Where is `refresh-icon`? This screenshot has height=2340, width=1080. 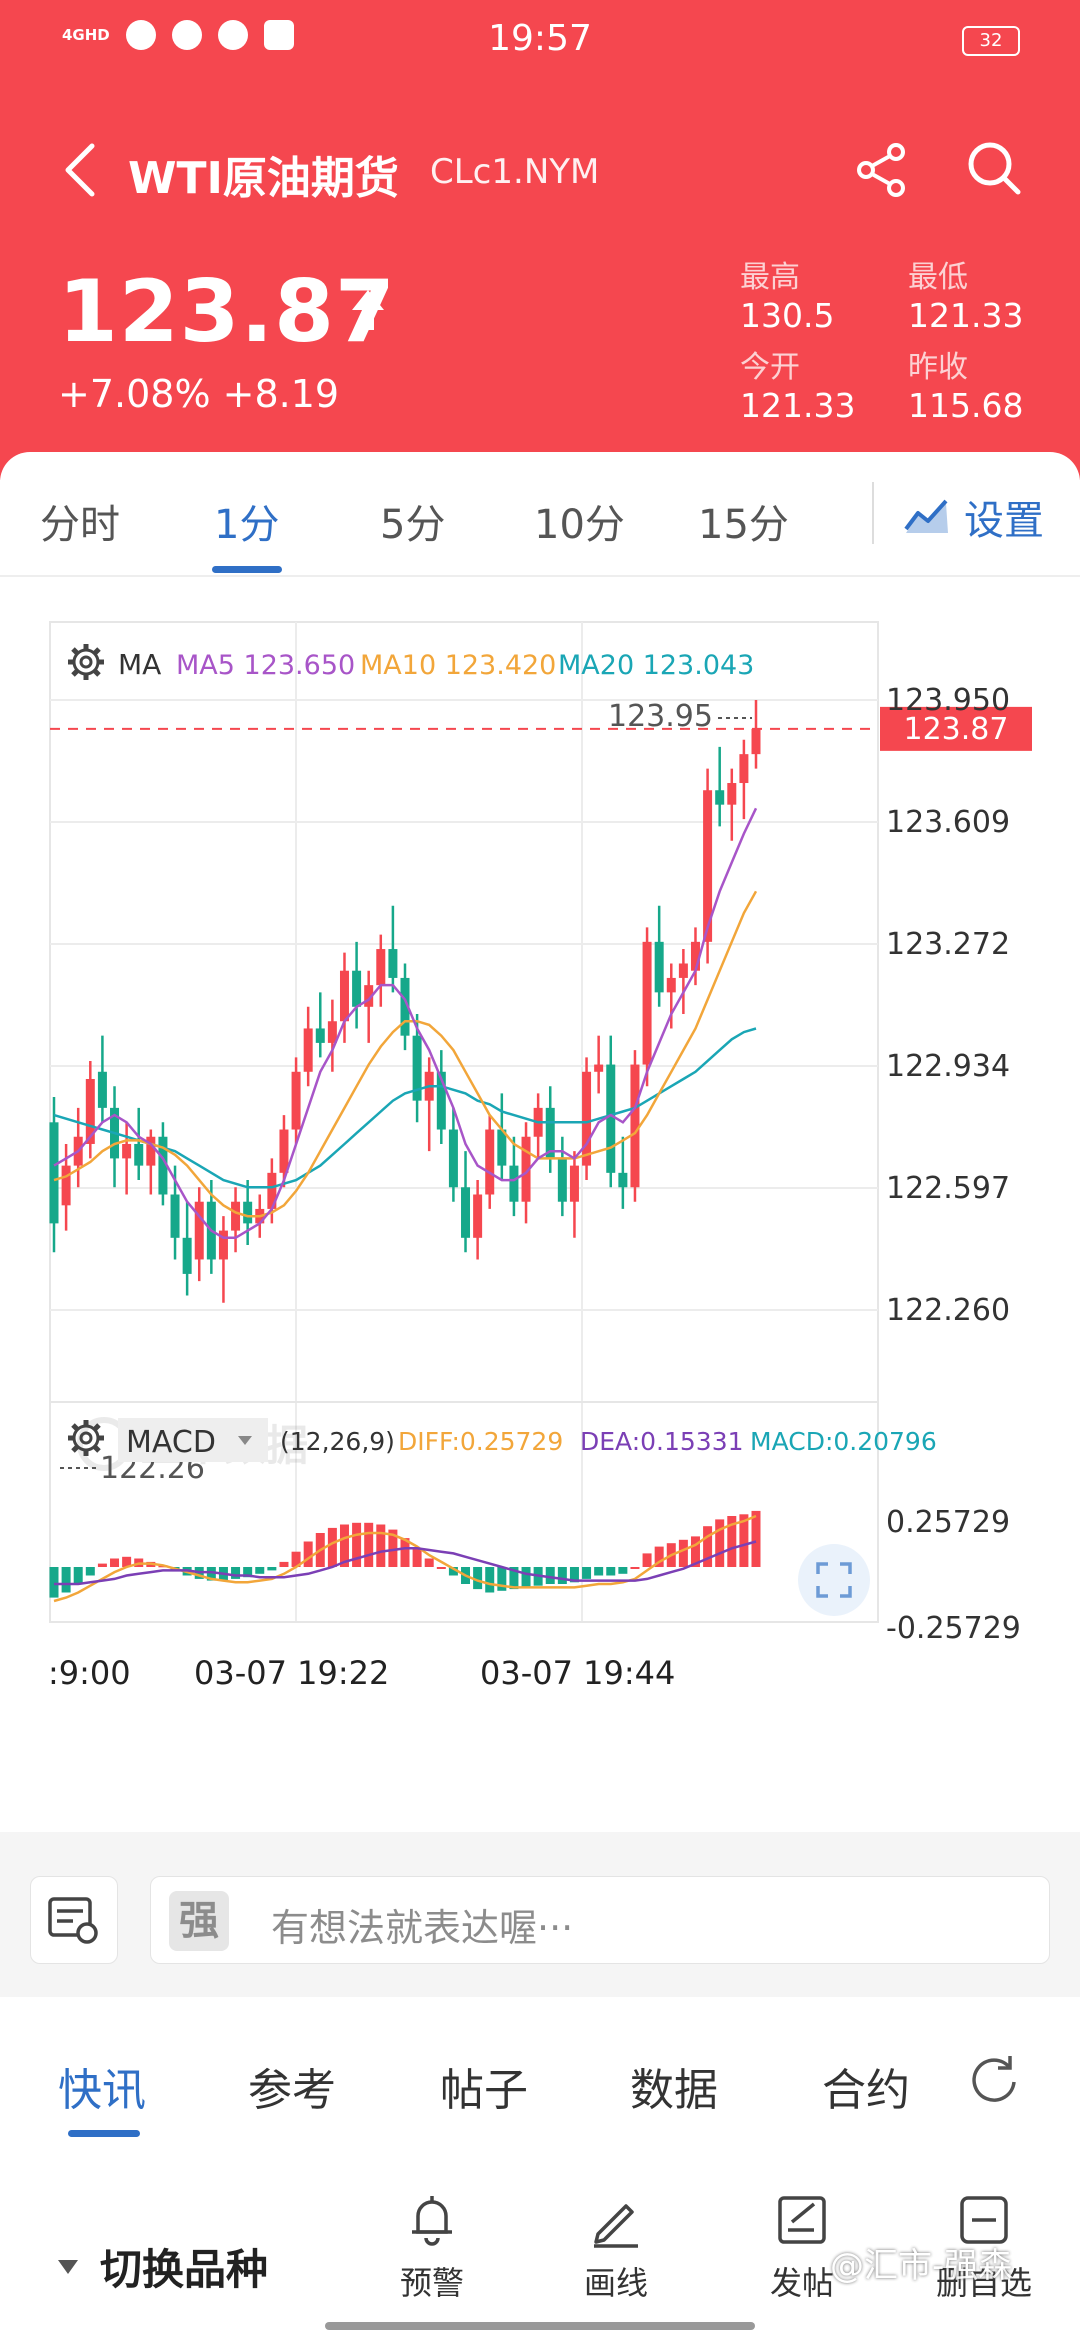 refresh-icon is located at coordinates (994, 2080).